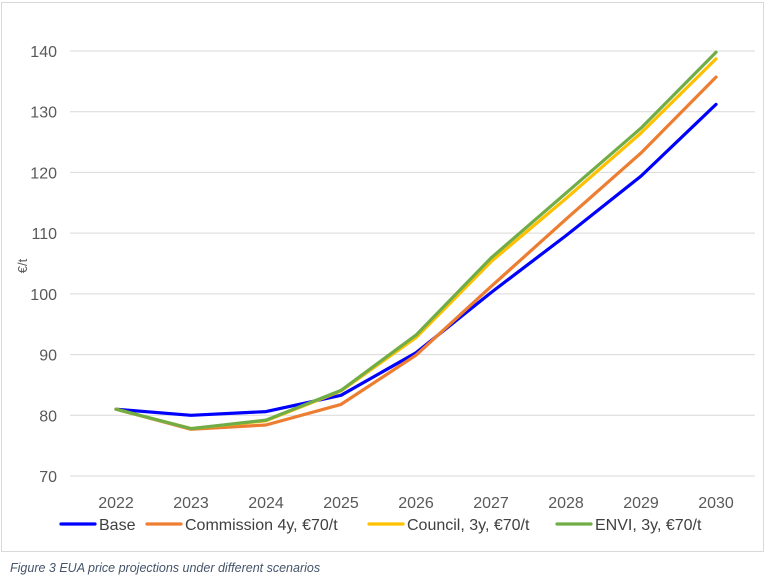 The height and width of the screenshot is (585, 773). I want to click on x-tick-label: 2025, so click(341, 503).